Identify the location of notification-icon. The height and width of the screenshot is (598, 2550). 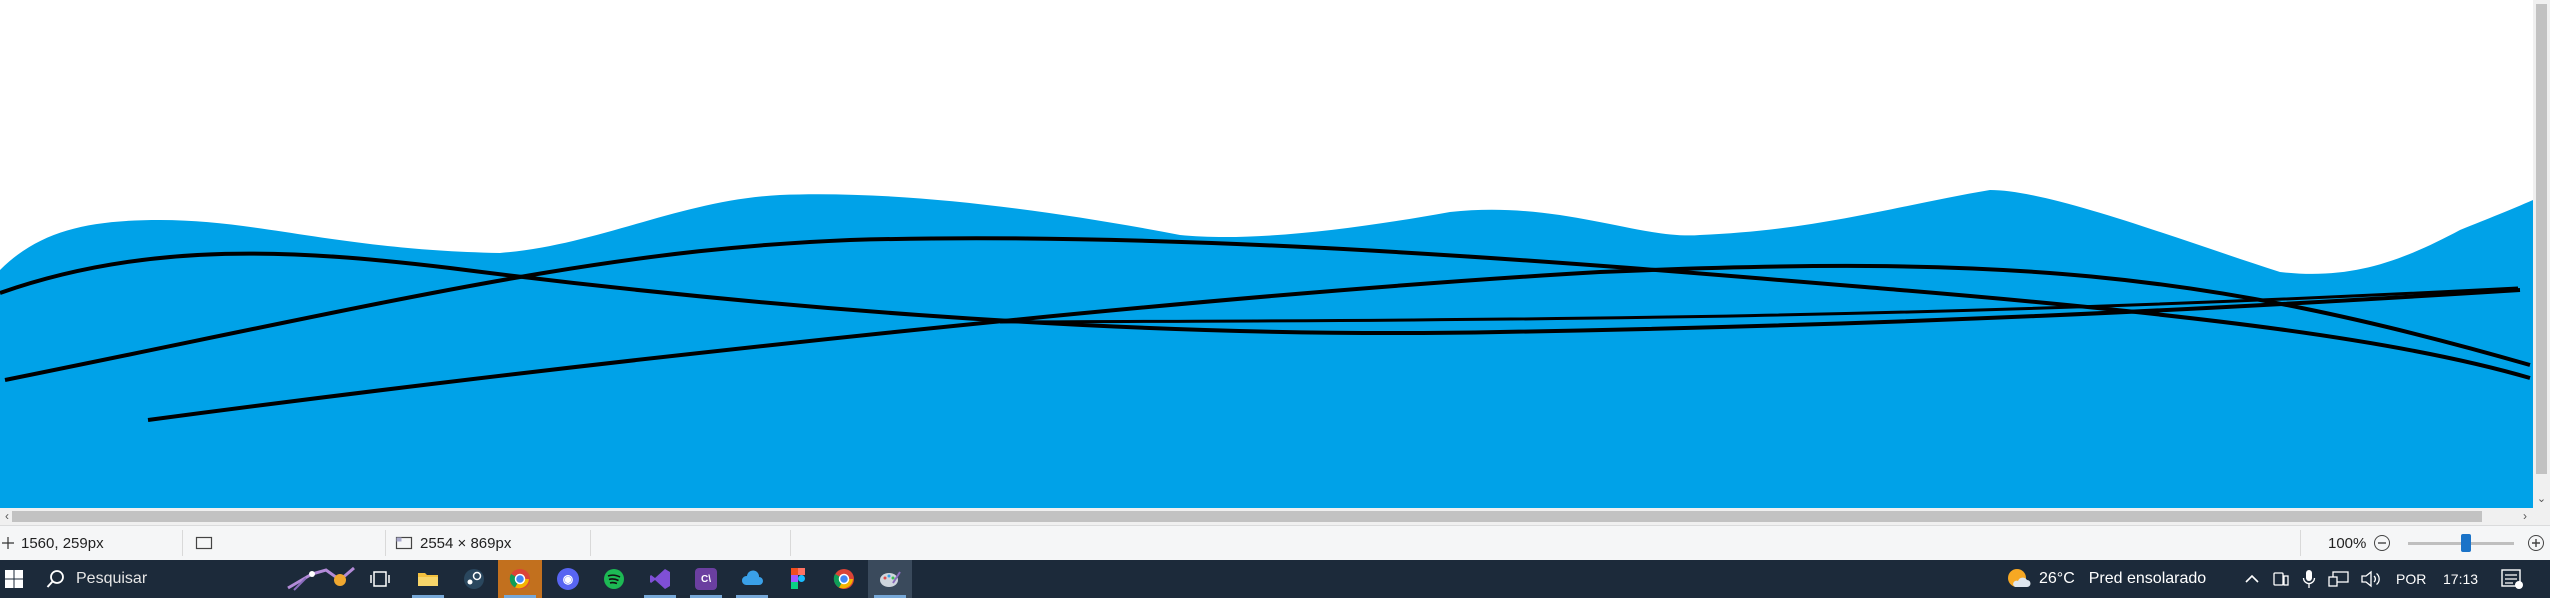
(2512, 579).